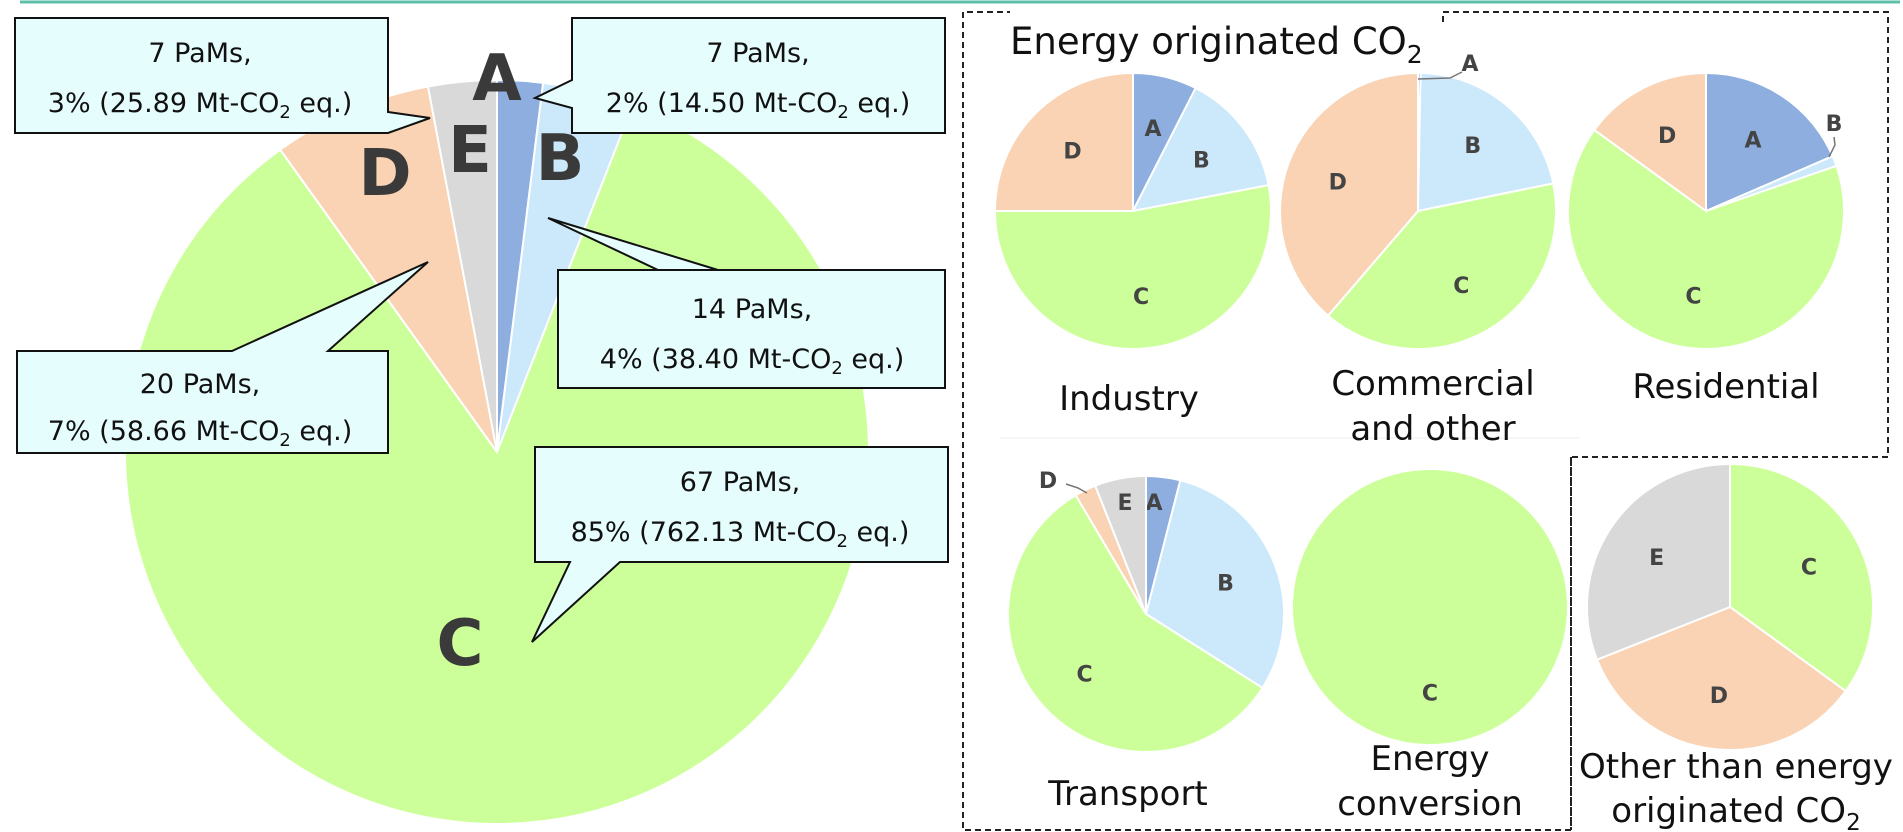  I want to click on industry-slice-label-b: B, so click(1201, 161).